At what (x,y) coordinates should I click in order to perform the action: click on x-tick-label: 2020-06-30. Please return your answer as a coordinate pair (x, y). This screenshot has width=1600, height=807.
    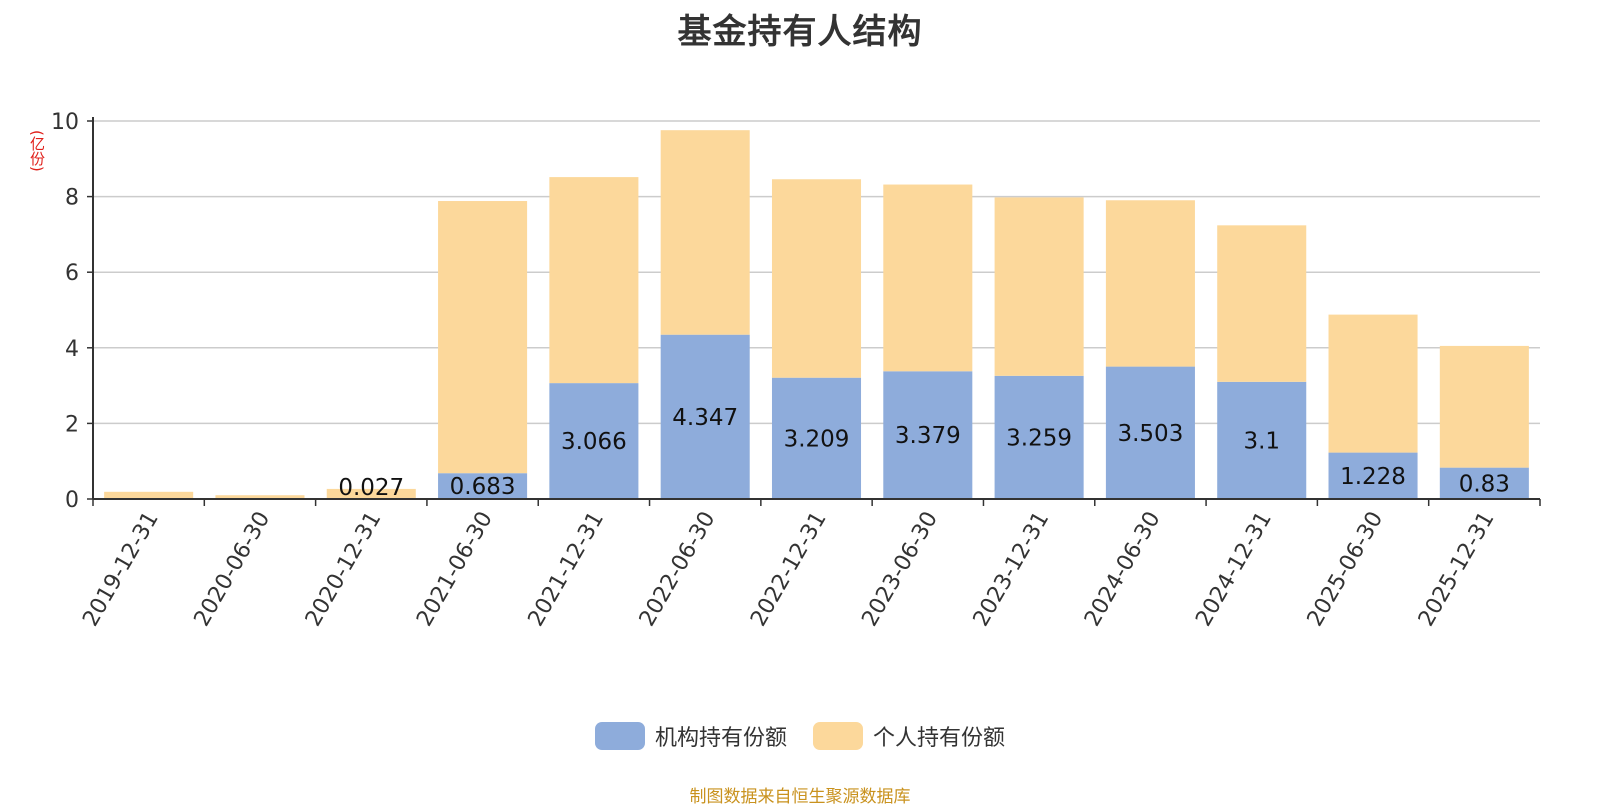
    Looking at the image, I should click on (233, 569).